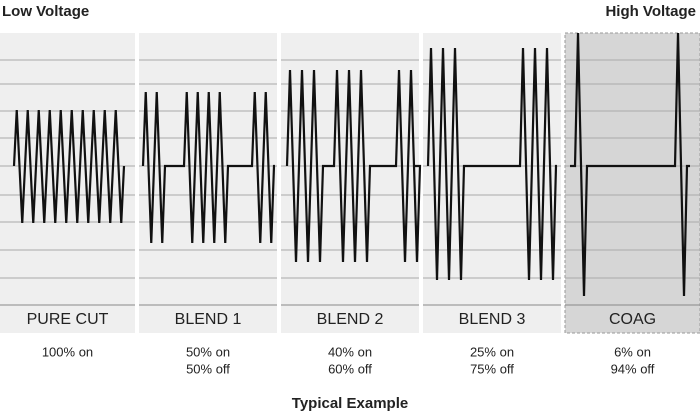 The width and height of the screenshot is (700, 418). I want to click on mode-label: BLEND 1, so click(208, 319).